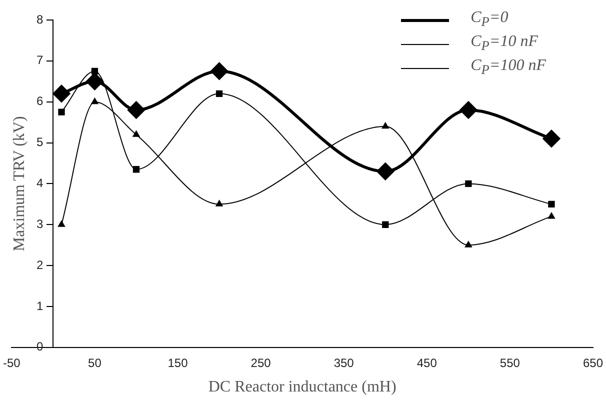  I want to click on y-tick-label: 1, so click(40, 305).